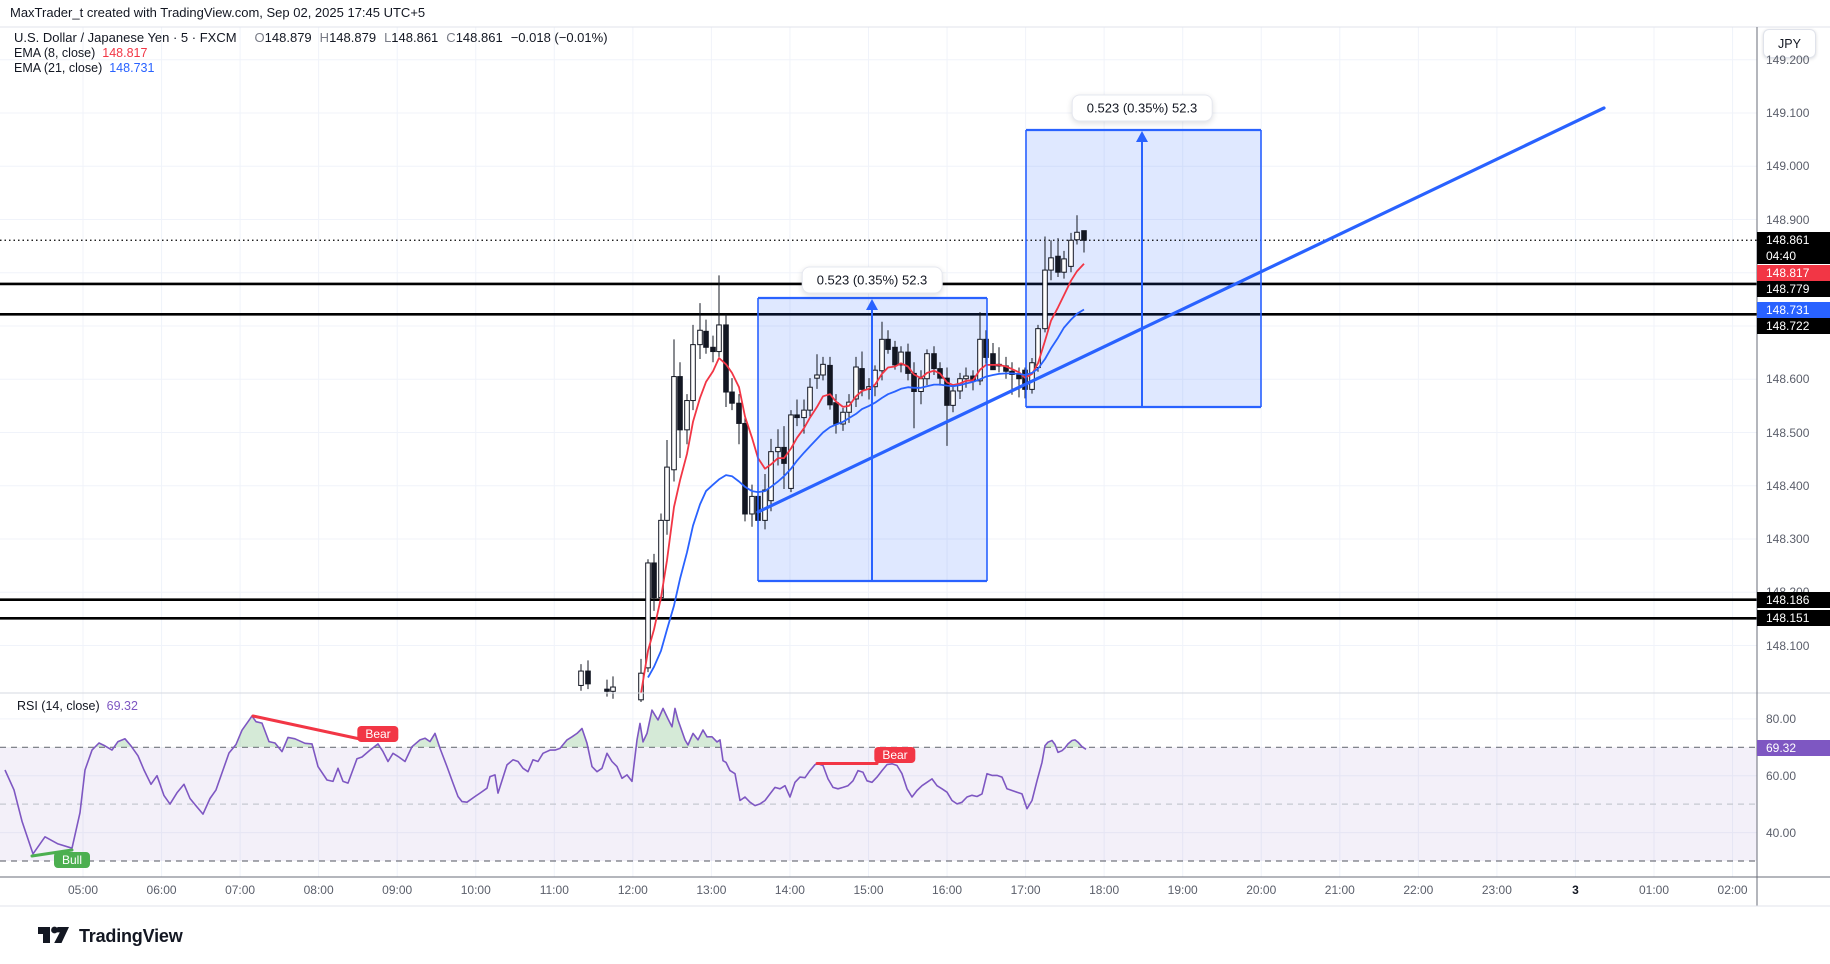  I want to click on time-tick-label: 13:00, so click(711, 890).